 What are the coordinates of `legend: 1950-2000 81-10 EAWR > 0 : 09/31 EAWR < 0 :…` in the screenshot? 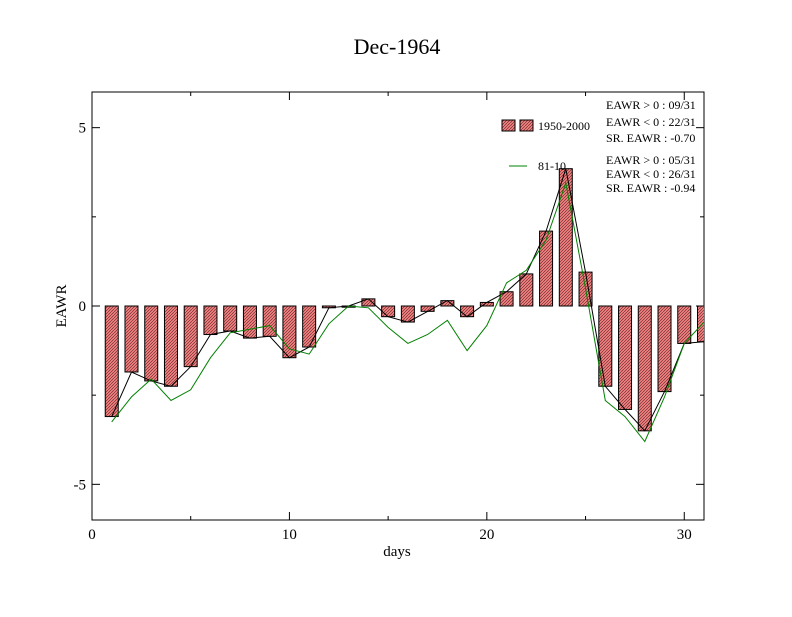 It's located at (598, 146).